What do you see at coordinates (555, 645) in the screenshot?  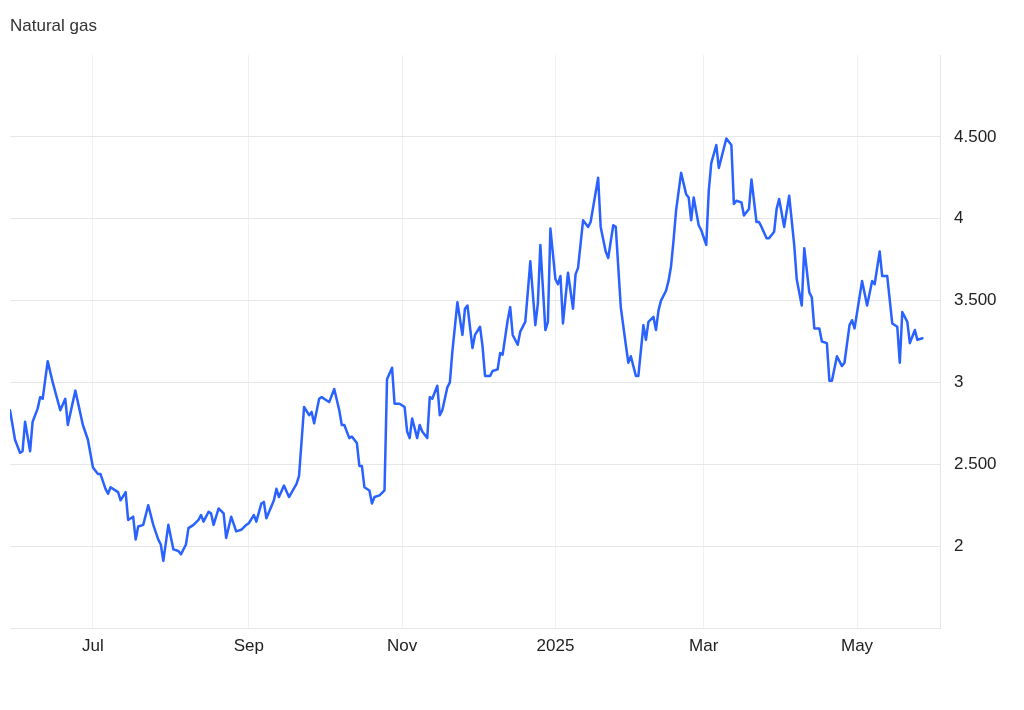 I see `x-tick-label: 2025` at bounding box center [555, 645].